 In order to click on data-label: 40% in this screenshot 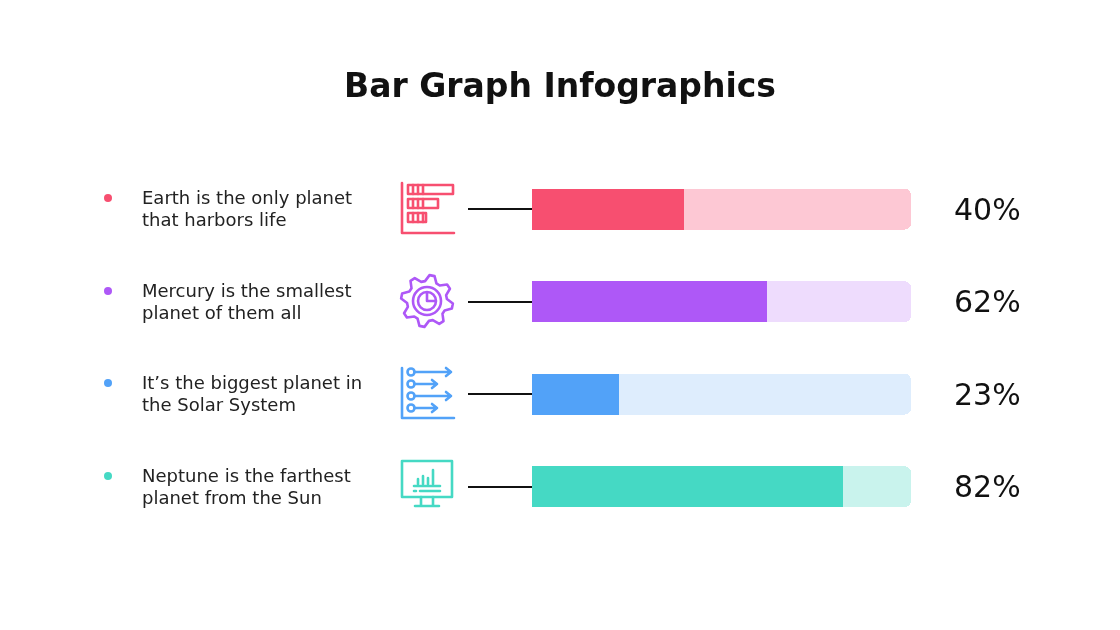, I will do `click(987, 209)`.